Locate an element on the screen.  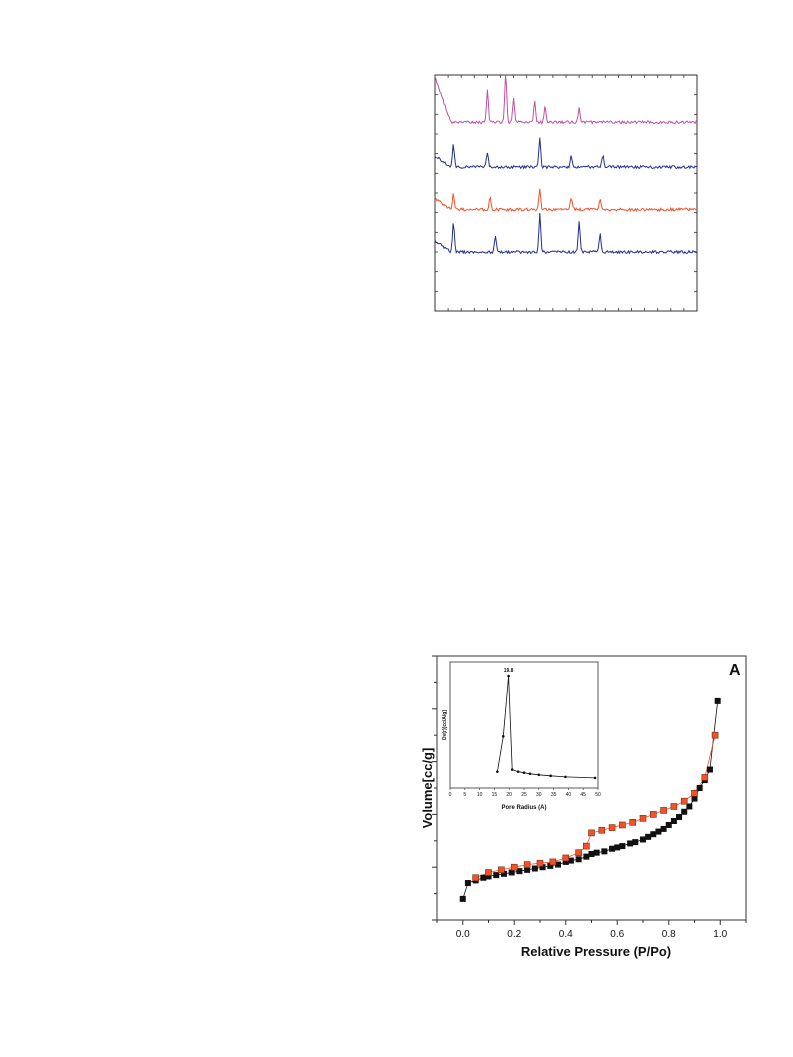
isotherm-x-ticks: 0.0 0.2 0.4 0.6 0.8 1.0 is located at coordinates (591, 930).